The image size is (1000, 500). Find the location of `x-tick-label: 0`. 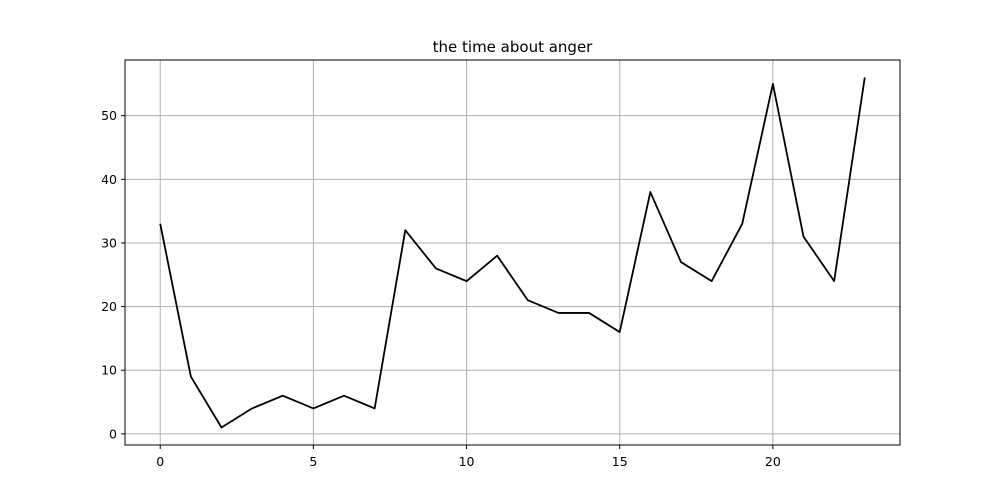

x-tick-label: 0 is located at coordinates (160, 461).